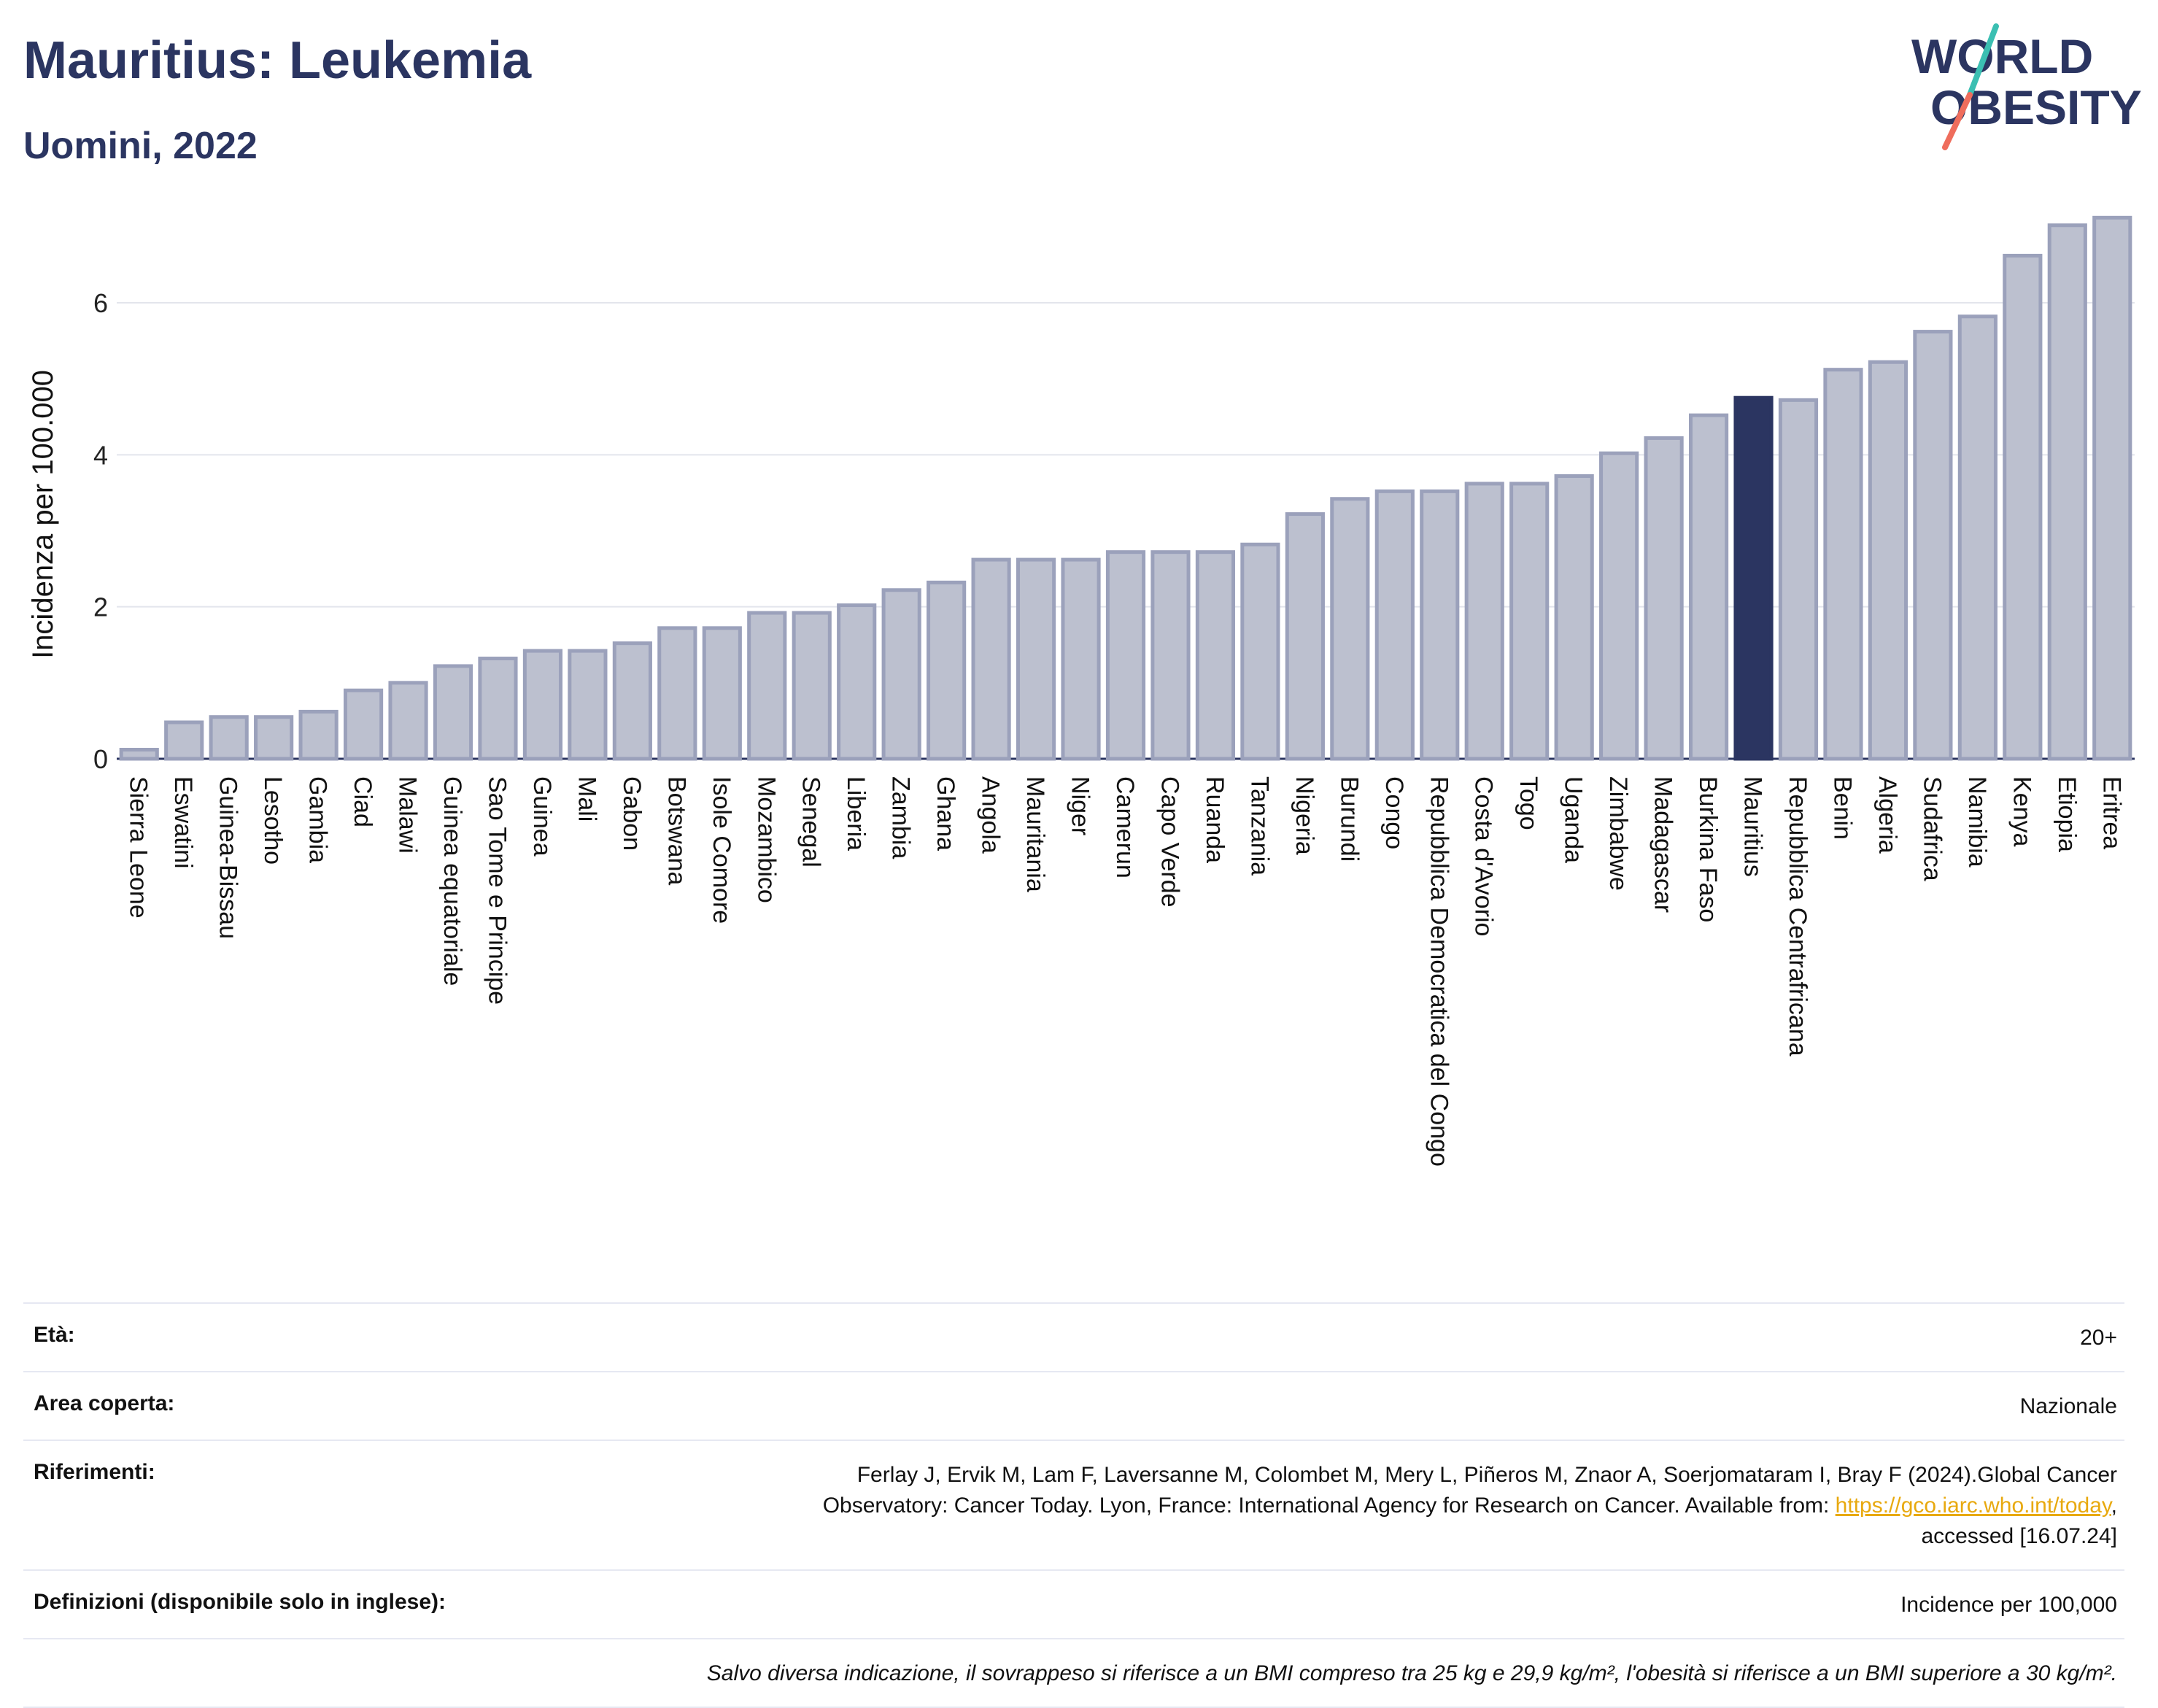  I want to click on x-tick-label: Nigeria, so click(1304, 816).